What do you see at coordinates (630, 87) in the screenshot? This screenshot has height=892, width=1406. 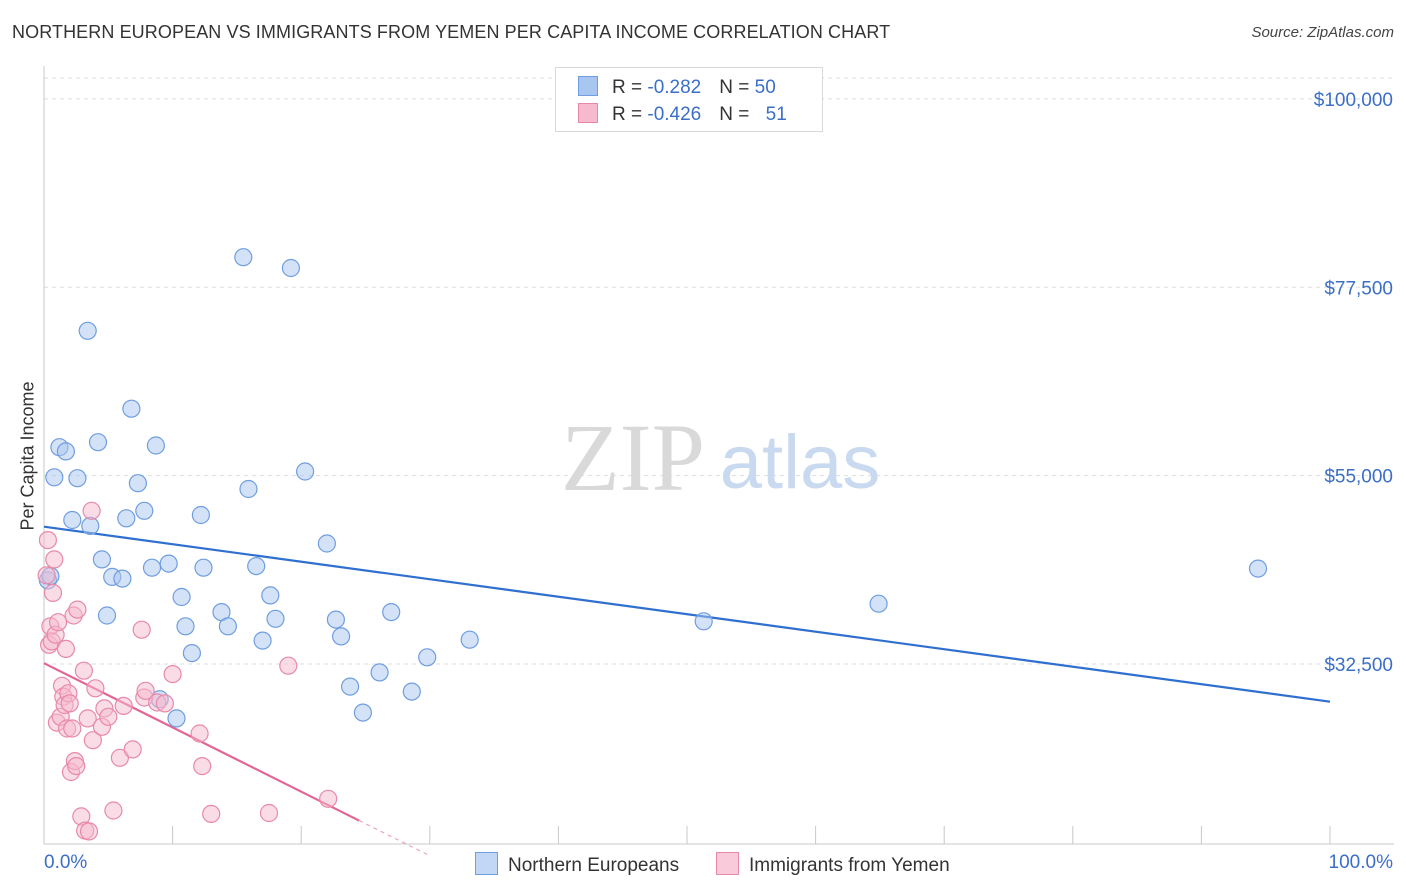 I see `legend-r-label: R =` at bounding box center [630, 87].